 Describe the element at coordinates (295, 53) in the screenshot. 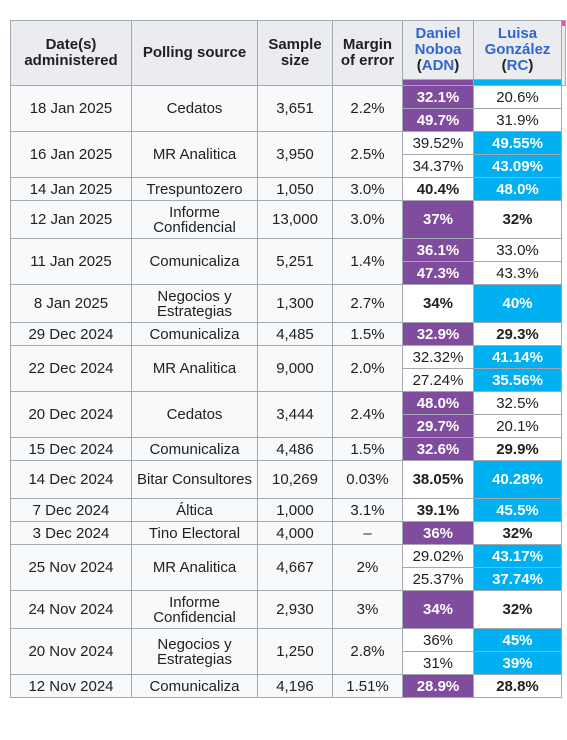

I see `header-sample: Sample size` at that location.